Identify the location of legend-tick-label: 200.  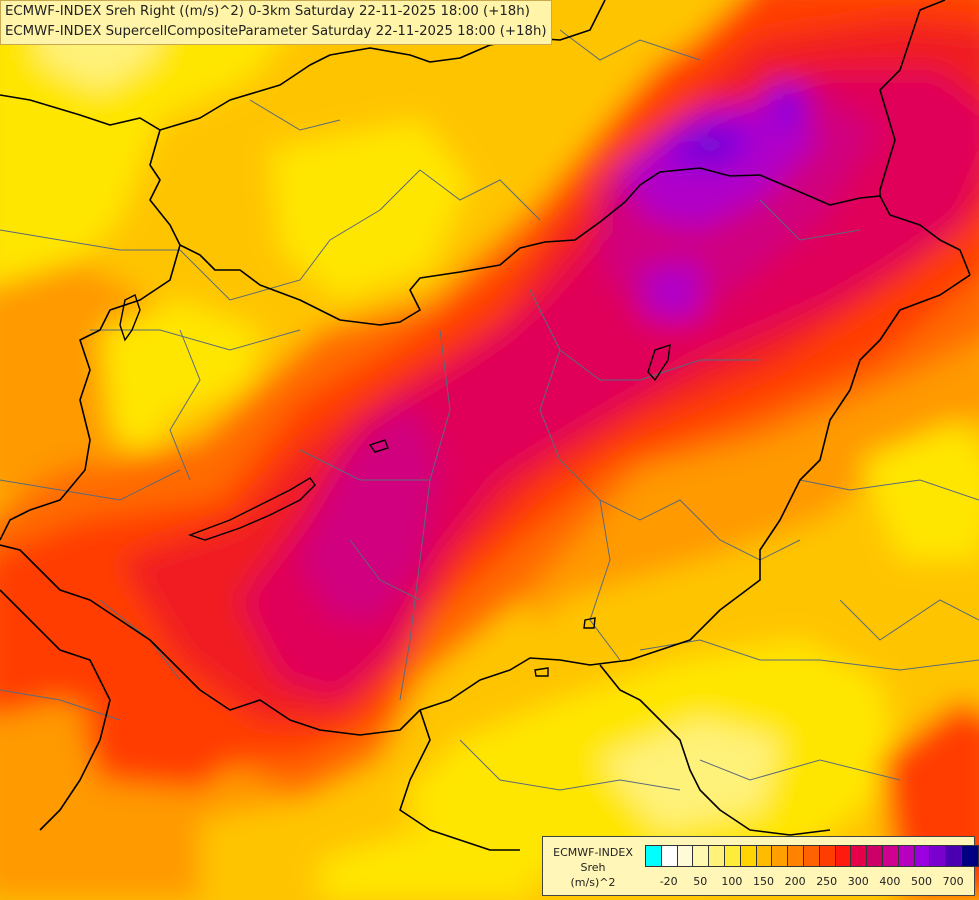
(795, 881).